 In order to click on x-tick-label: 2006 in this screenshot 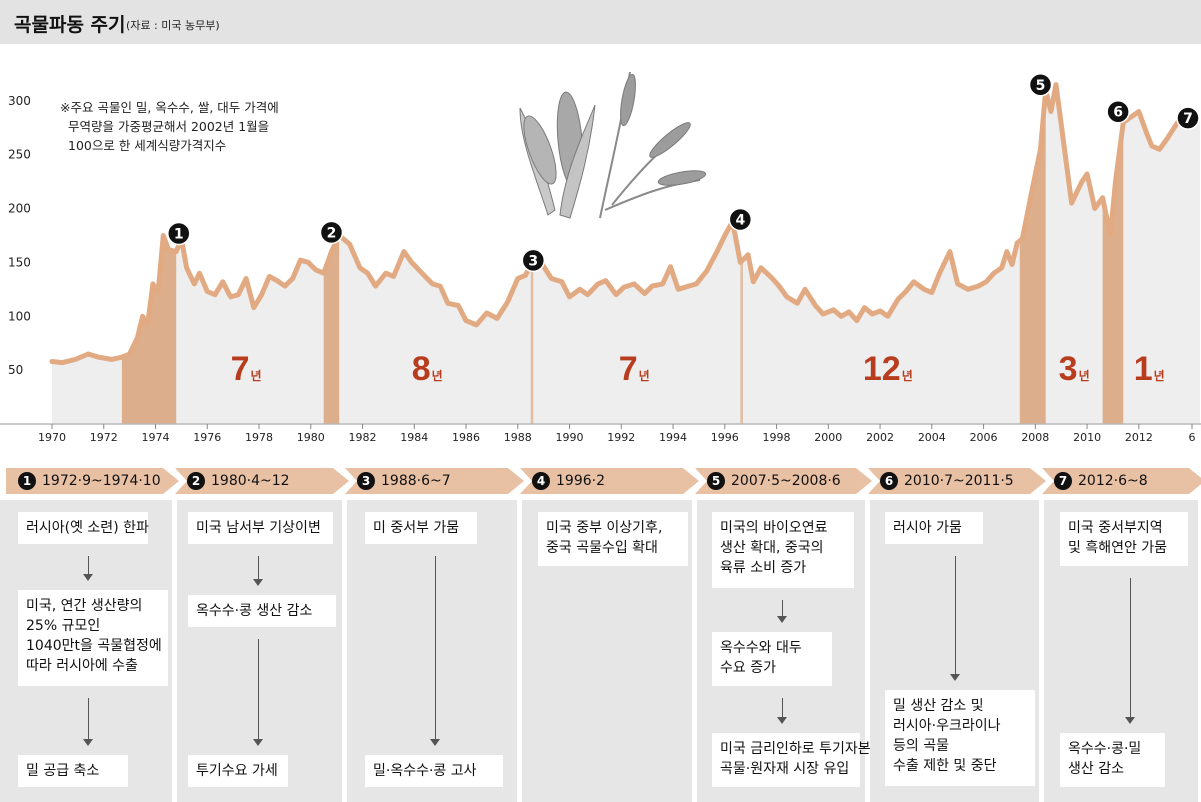, I will do `click(984, 437)`.